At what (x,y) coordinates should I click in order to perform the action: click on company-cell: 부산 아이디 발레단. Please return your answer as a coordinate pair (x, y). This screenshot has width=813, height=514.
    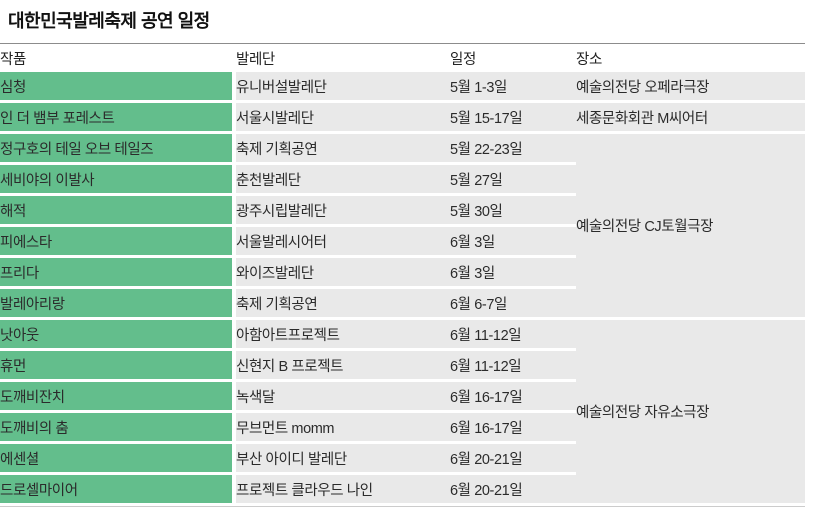
    Looking at the image, I should click on (343, 459).